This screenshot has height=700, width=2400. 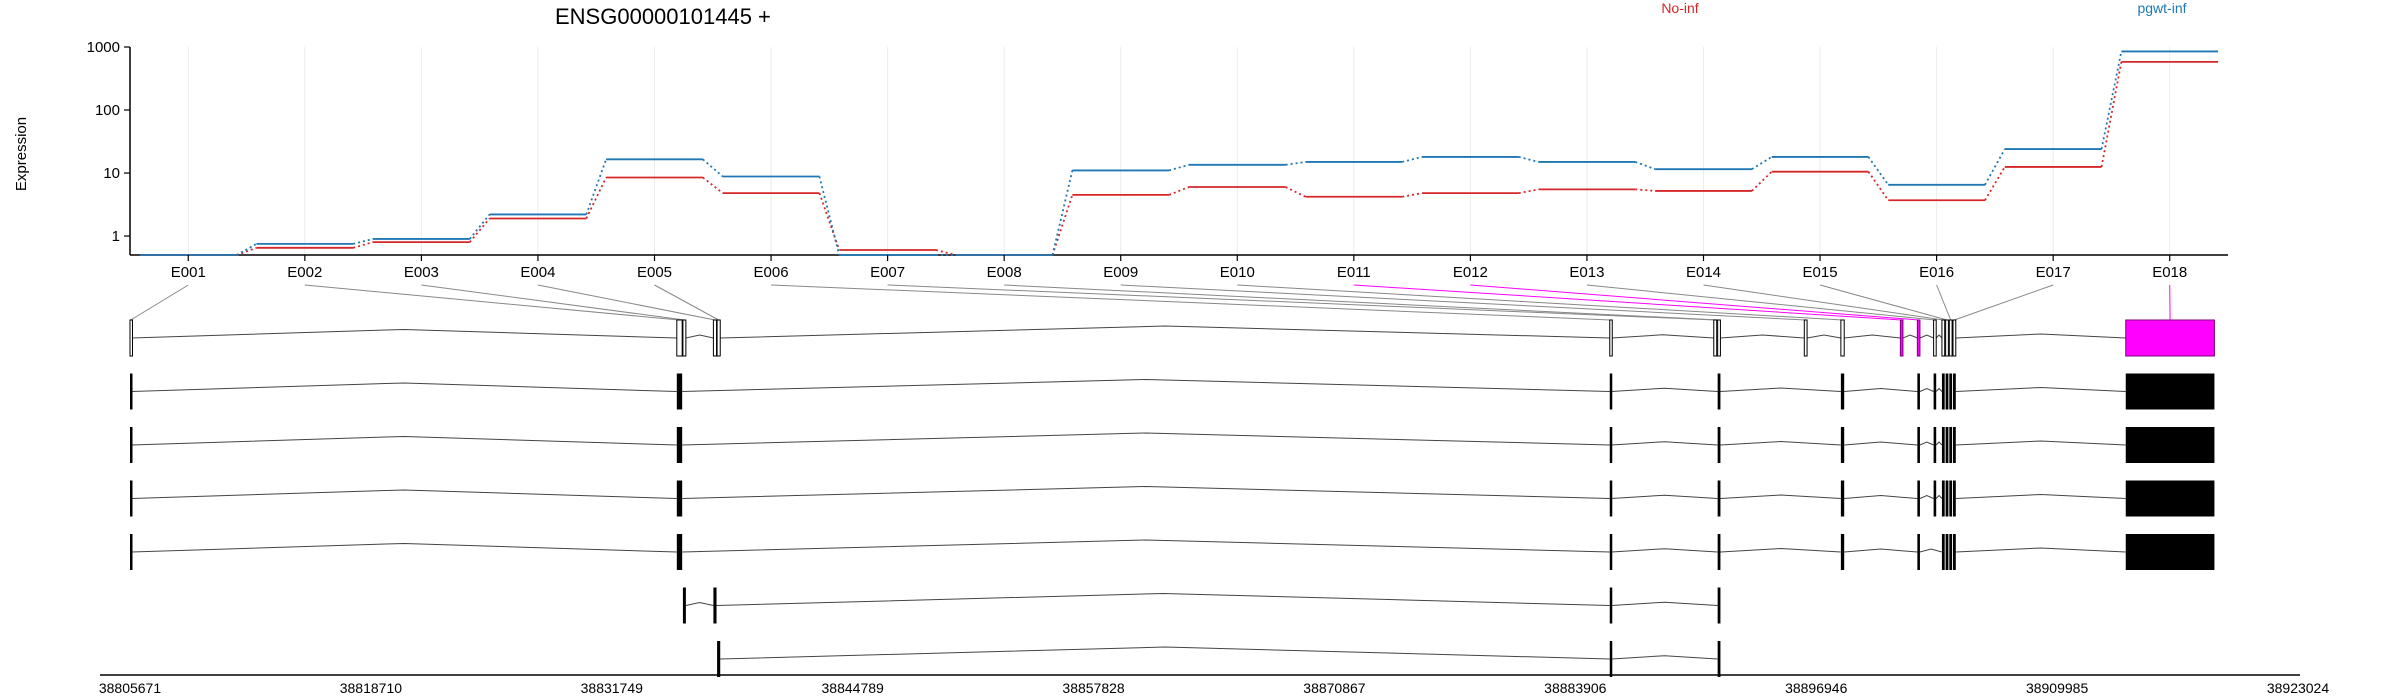 What do you see at coordinates (663, 16) in the screenshot?
I see `chart-title: ENSG00000101445 +` at bounding box center [663, 16].